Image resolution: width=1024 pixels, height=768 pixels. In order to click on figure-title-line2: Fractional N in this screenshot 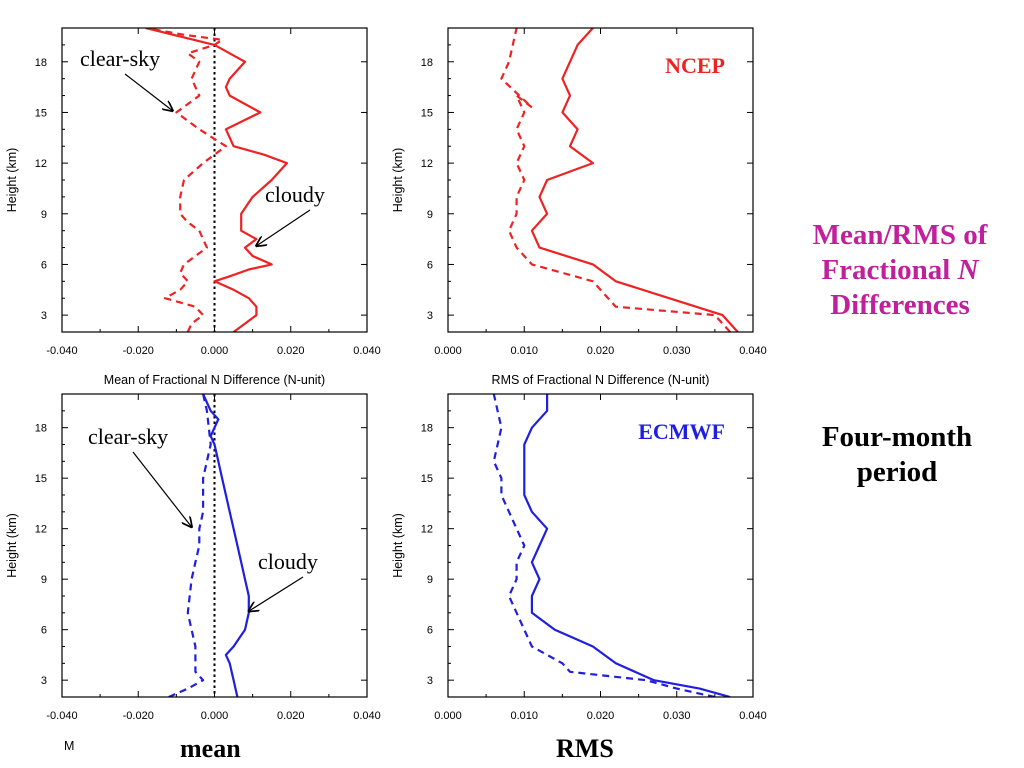, I will do `click(900, 270)`.